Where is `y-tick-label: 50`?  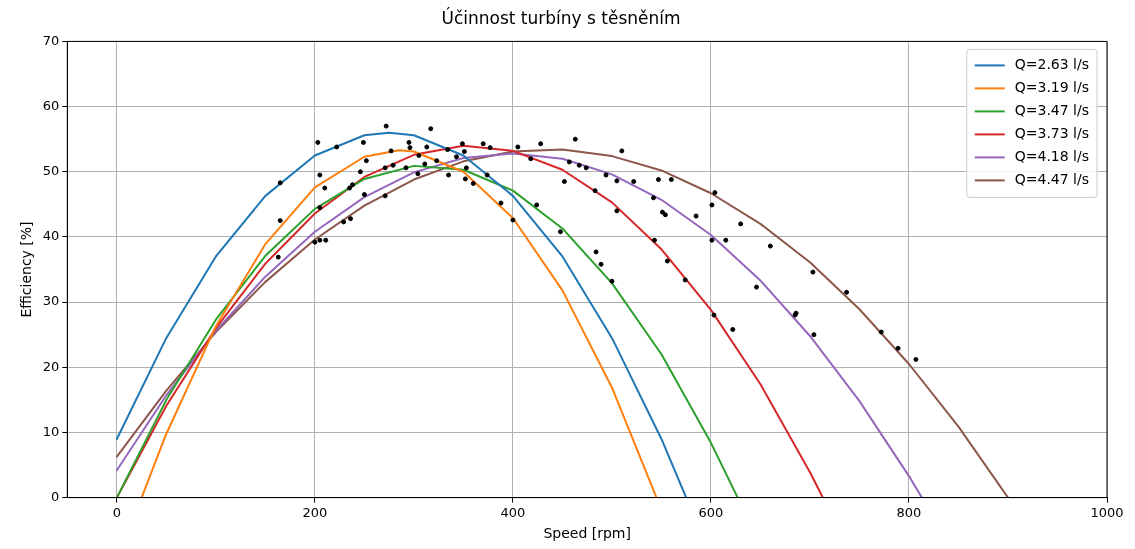 y-tick-label: 50 is located at coordinates (51, 171).